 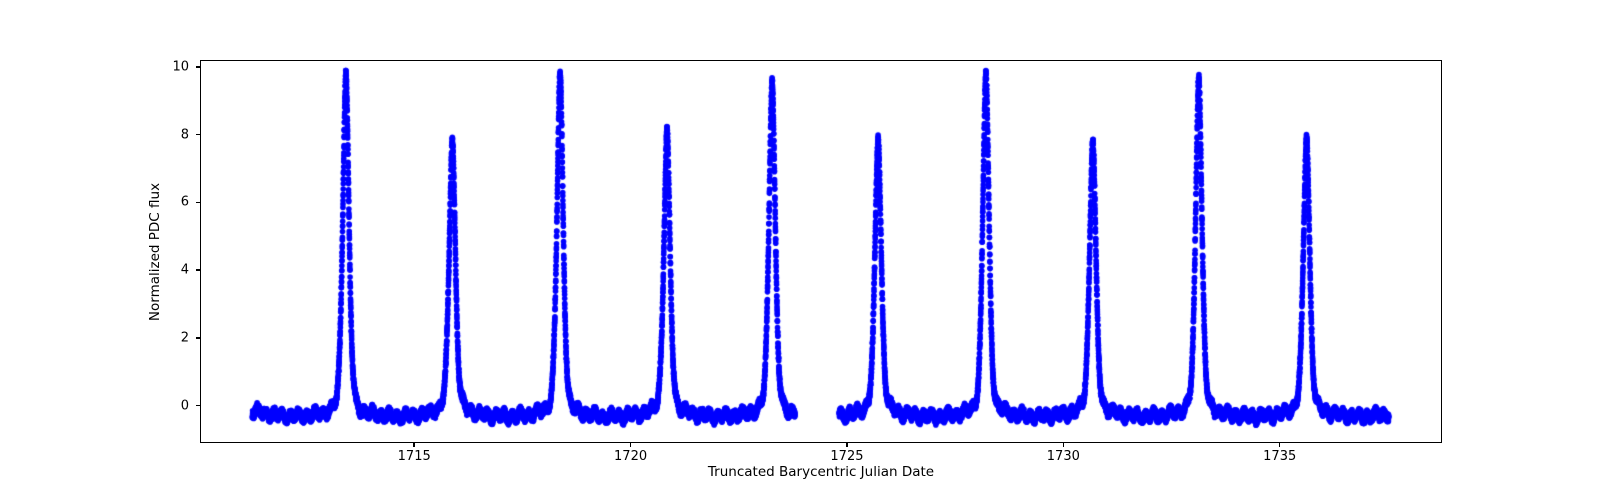 I want to click on x-tick-label: 1725, so click(x=847, y=456).